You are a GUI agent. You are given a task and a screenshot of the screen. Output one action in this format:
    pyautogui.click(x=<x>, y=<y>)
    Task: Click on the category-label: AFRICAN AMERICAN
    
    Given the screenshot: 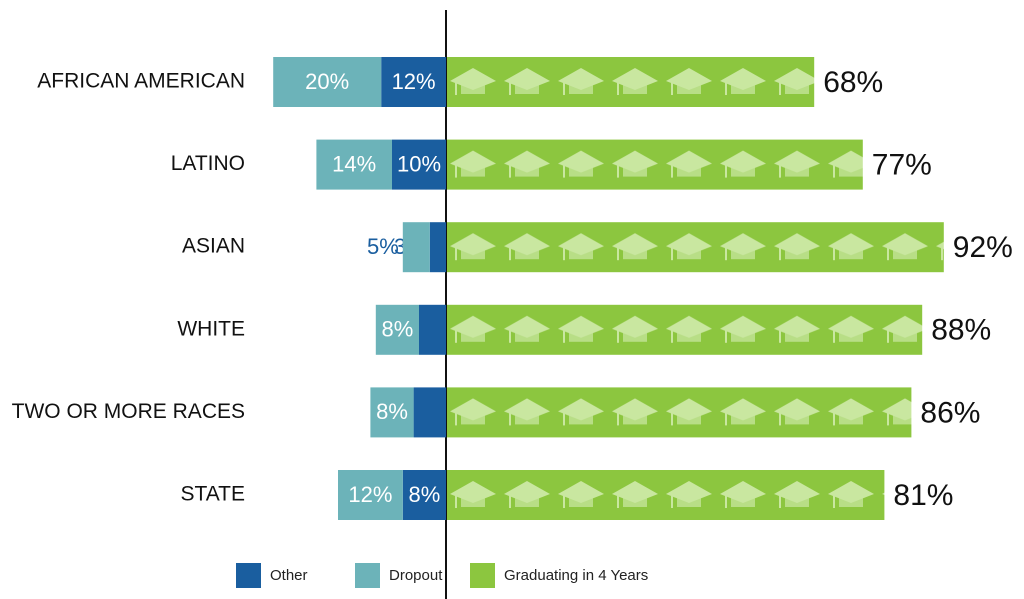 What is the action you would take?
    pyautogui.click(x=141, y=81)
    